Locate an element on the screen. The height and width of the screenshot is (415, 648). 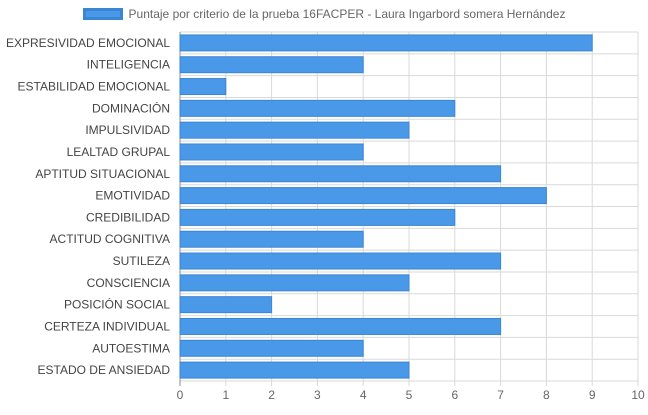
category-label: APTITUD SITUACIONAL is located at coordinates (102, 174).